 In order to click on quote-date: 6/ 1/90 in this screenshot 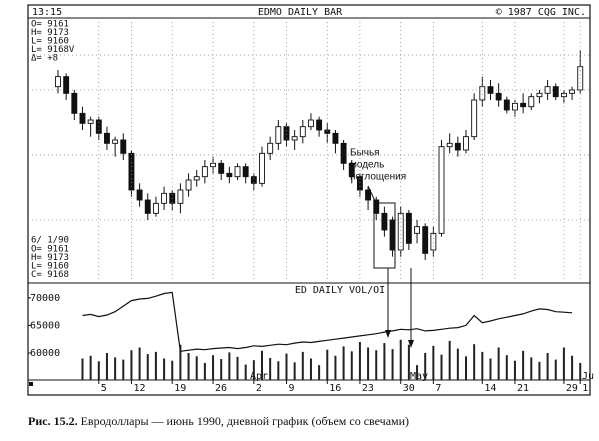, I will do `click(50, 241)`.